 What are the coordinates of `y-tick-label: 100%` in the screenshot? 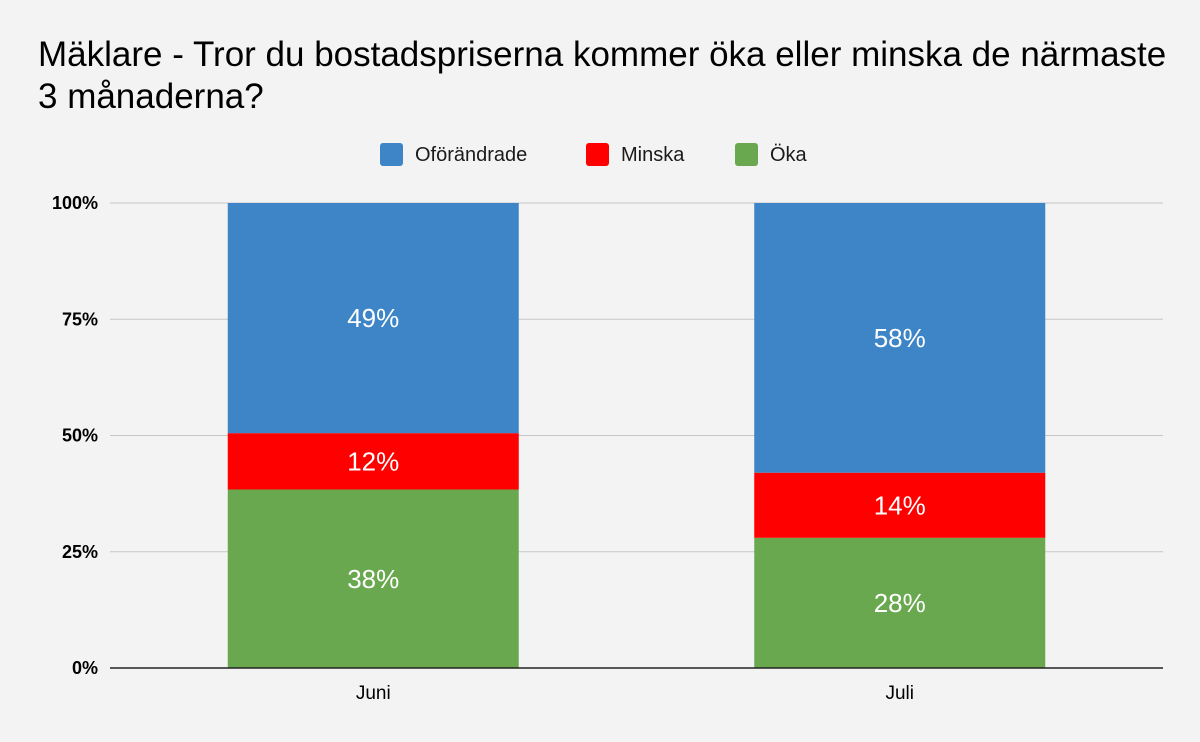 It's located at (75, 203).